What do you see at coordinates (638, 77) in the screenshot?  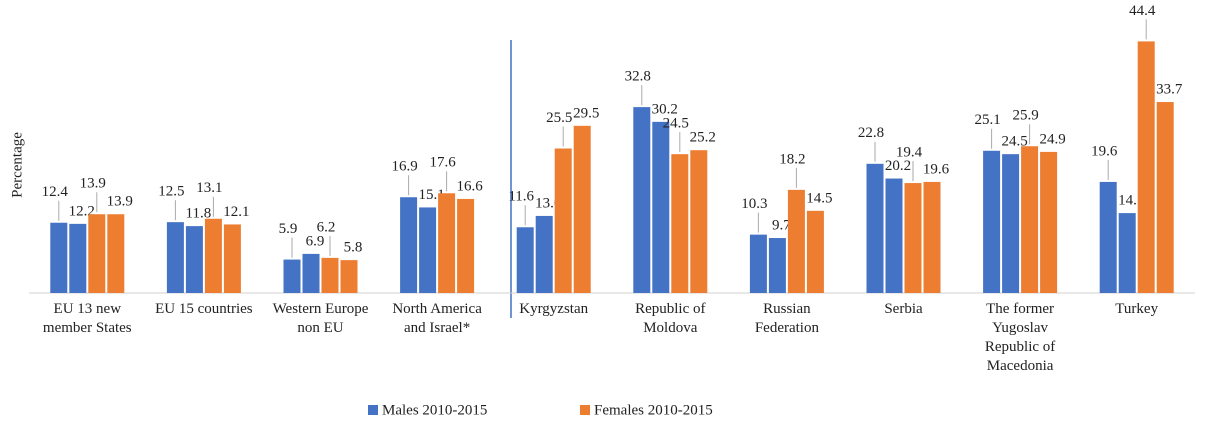 I see `data-label: 32.8` at bounding box center [638, 77].